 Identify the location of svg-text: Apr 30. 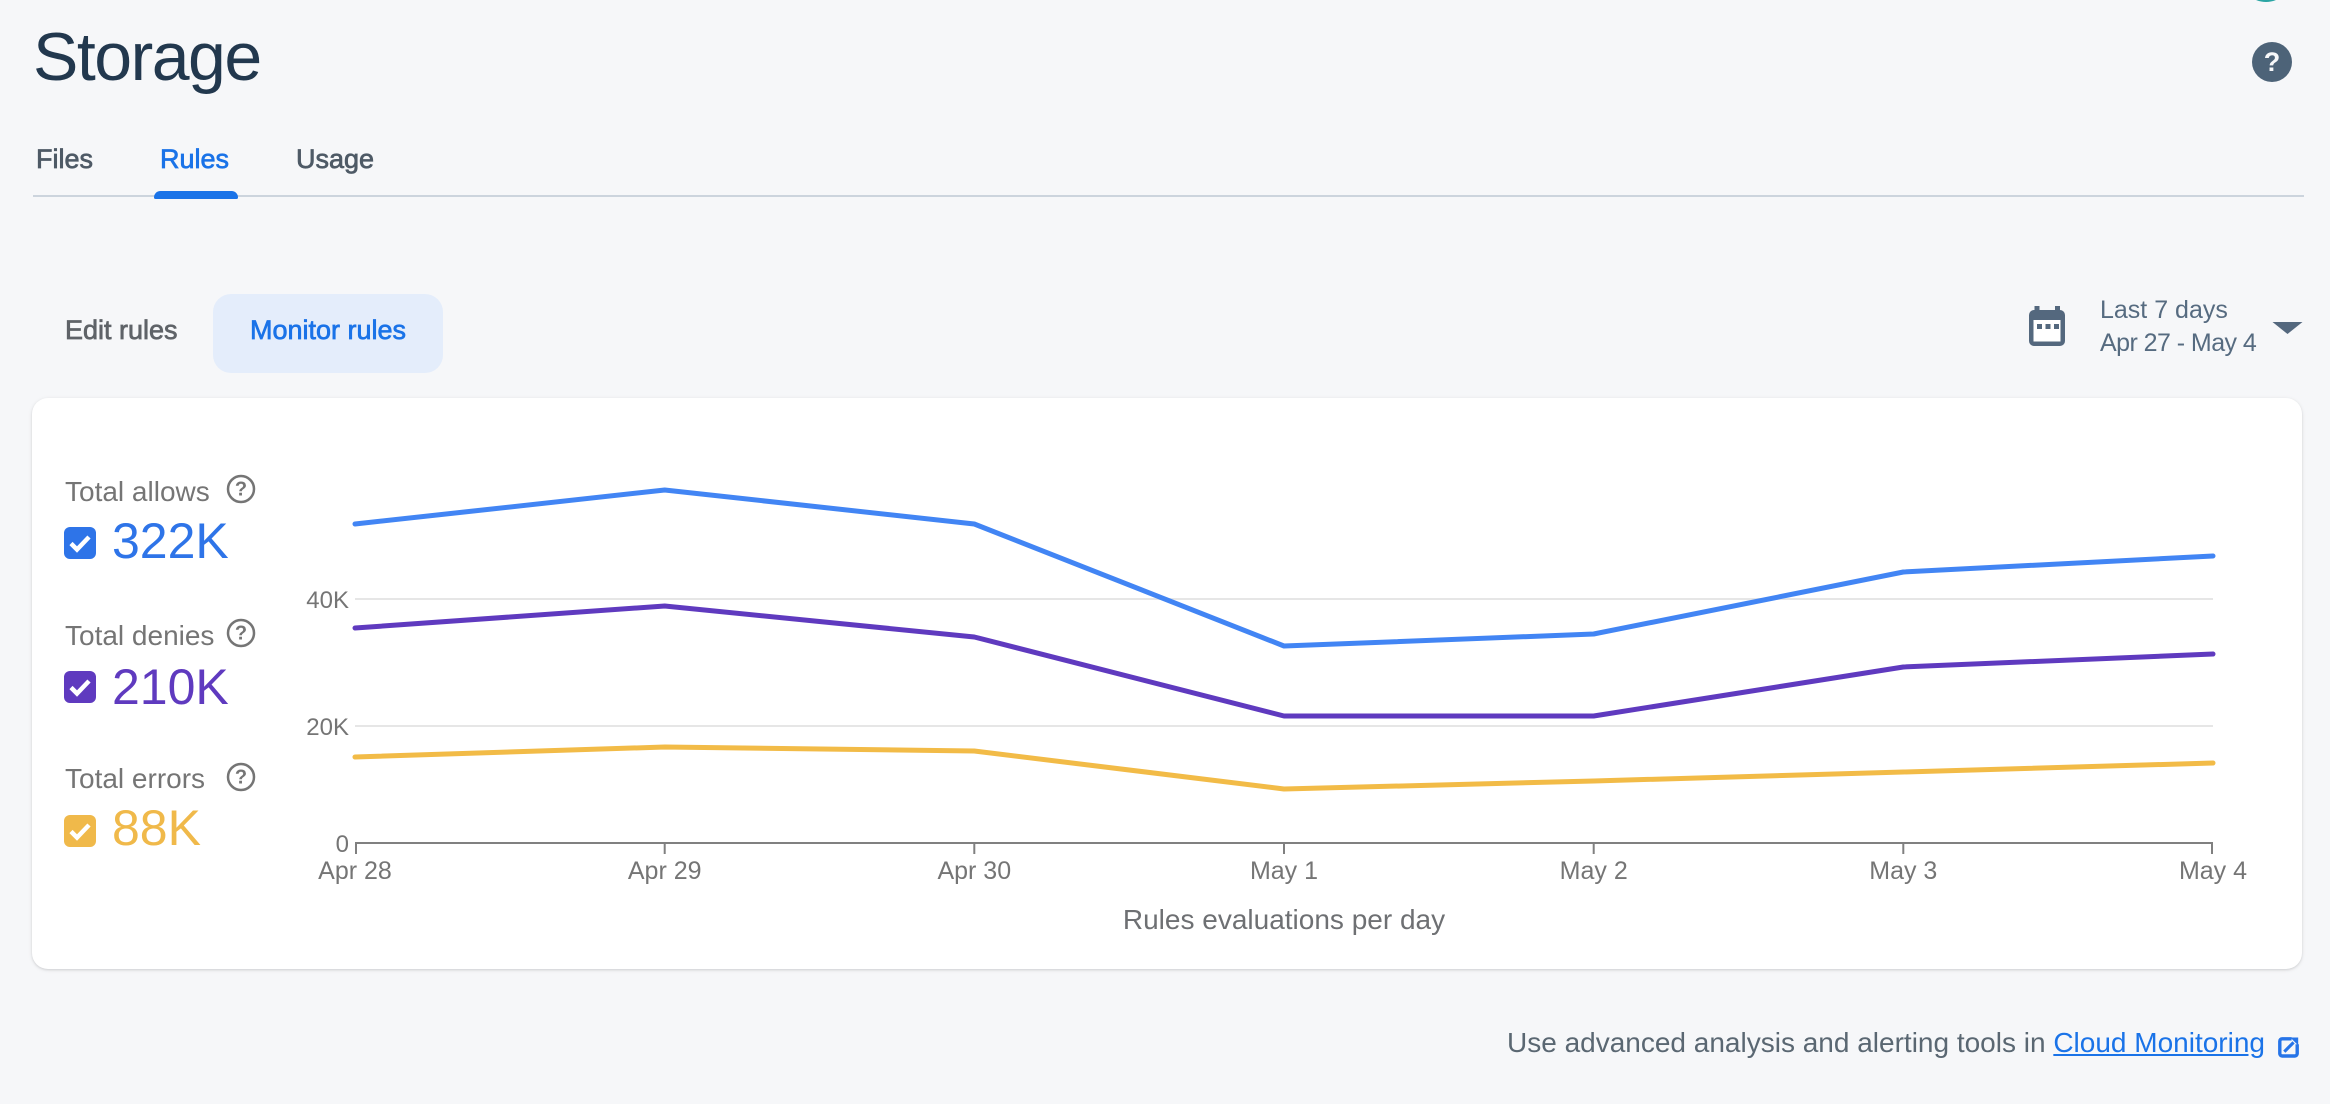
(974, 871).